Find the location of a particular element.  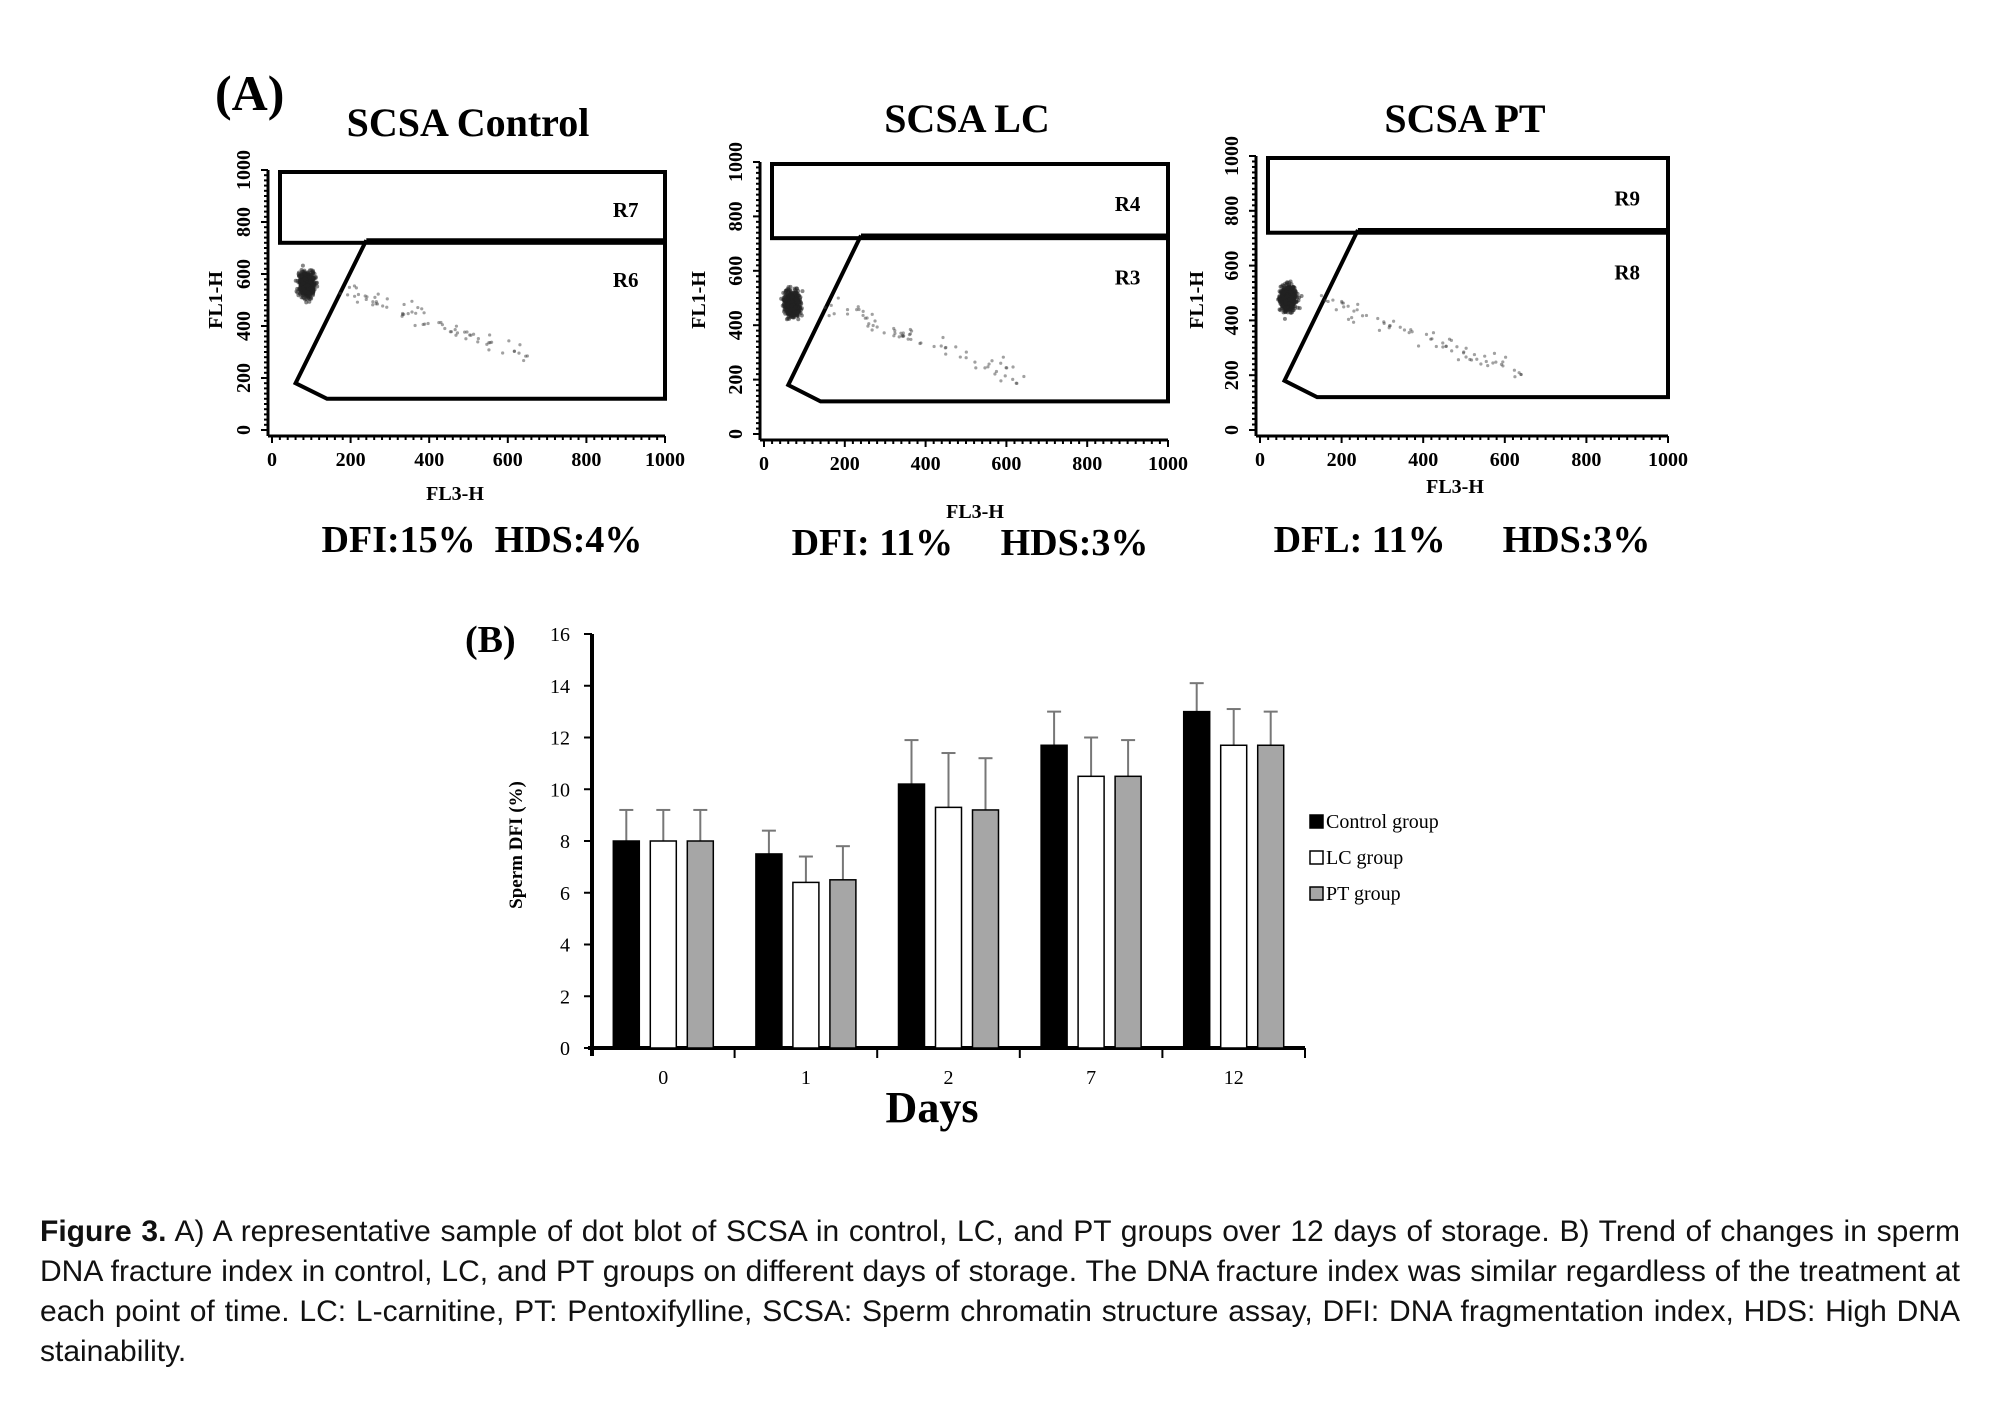

x-axis-label: FL3-H is located at coordinates (975, 512).